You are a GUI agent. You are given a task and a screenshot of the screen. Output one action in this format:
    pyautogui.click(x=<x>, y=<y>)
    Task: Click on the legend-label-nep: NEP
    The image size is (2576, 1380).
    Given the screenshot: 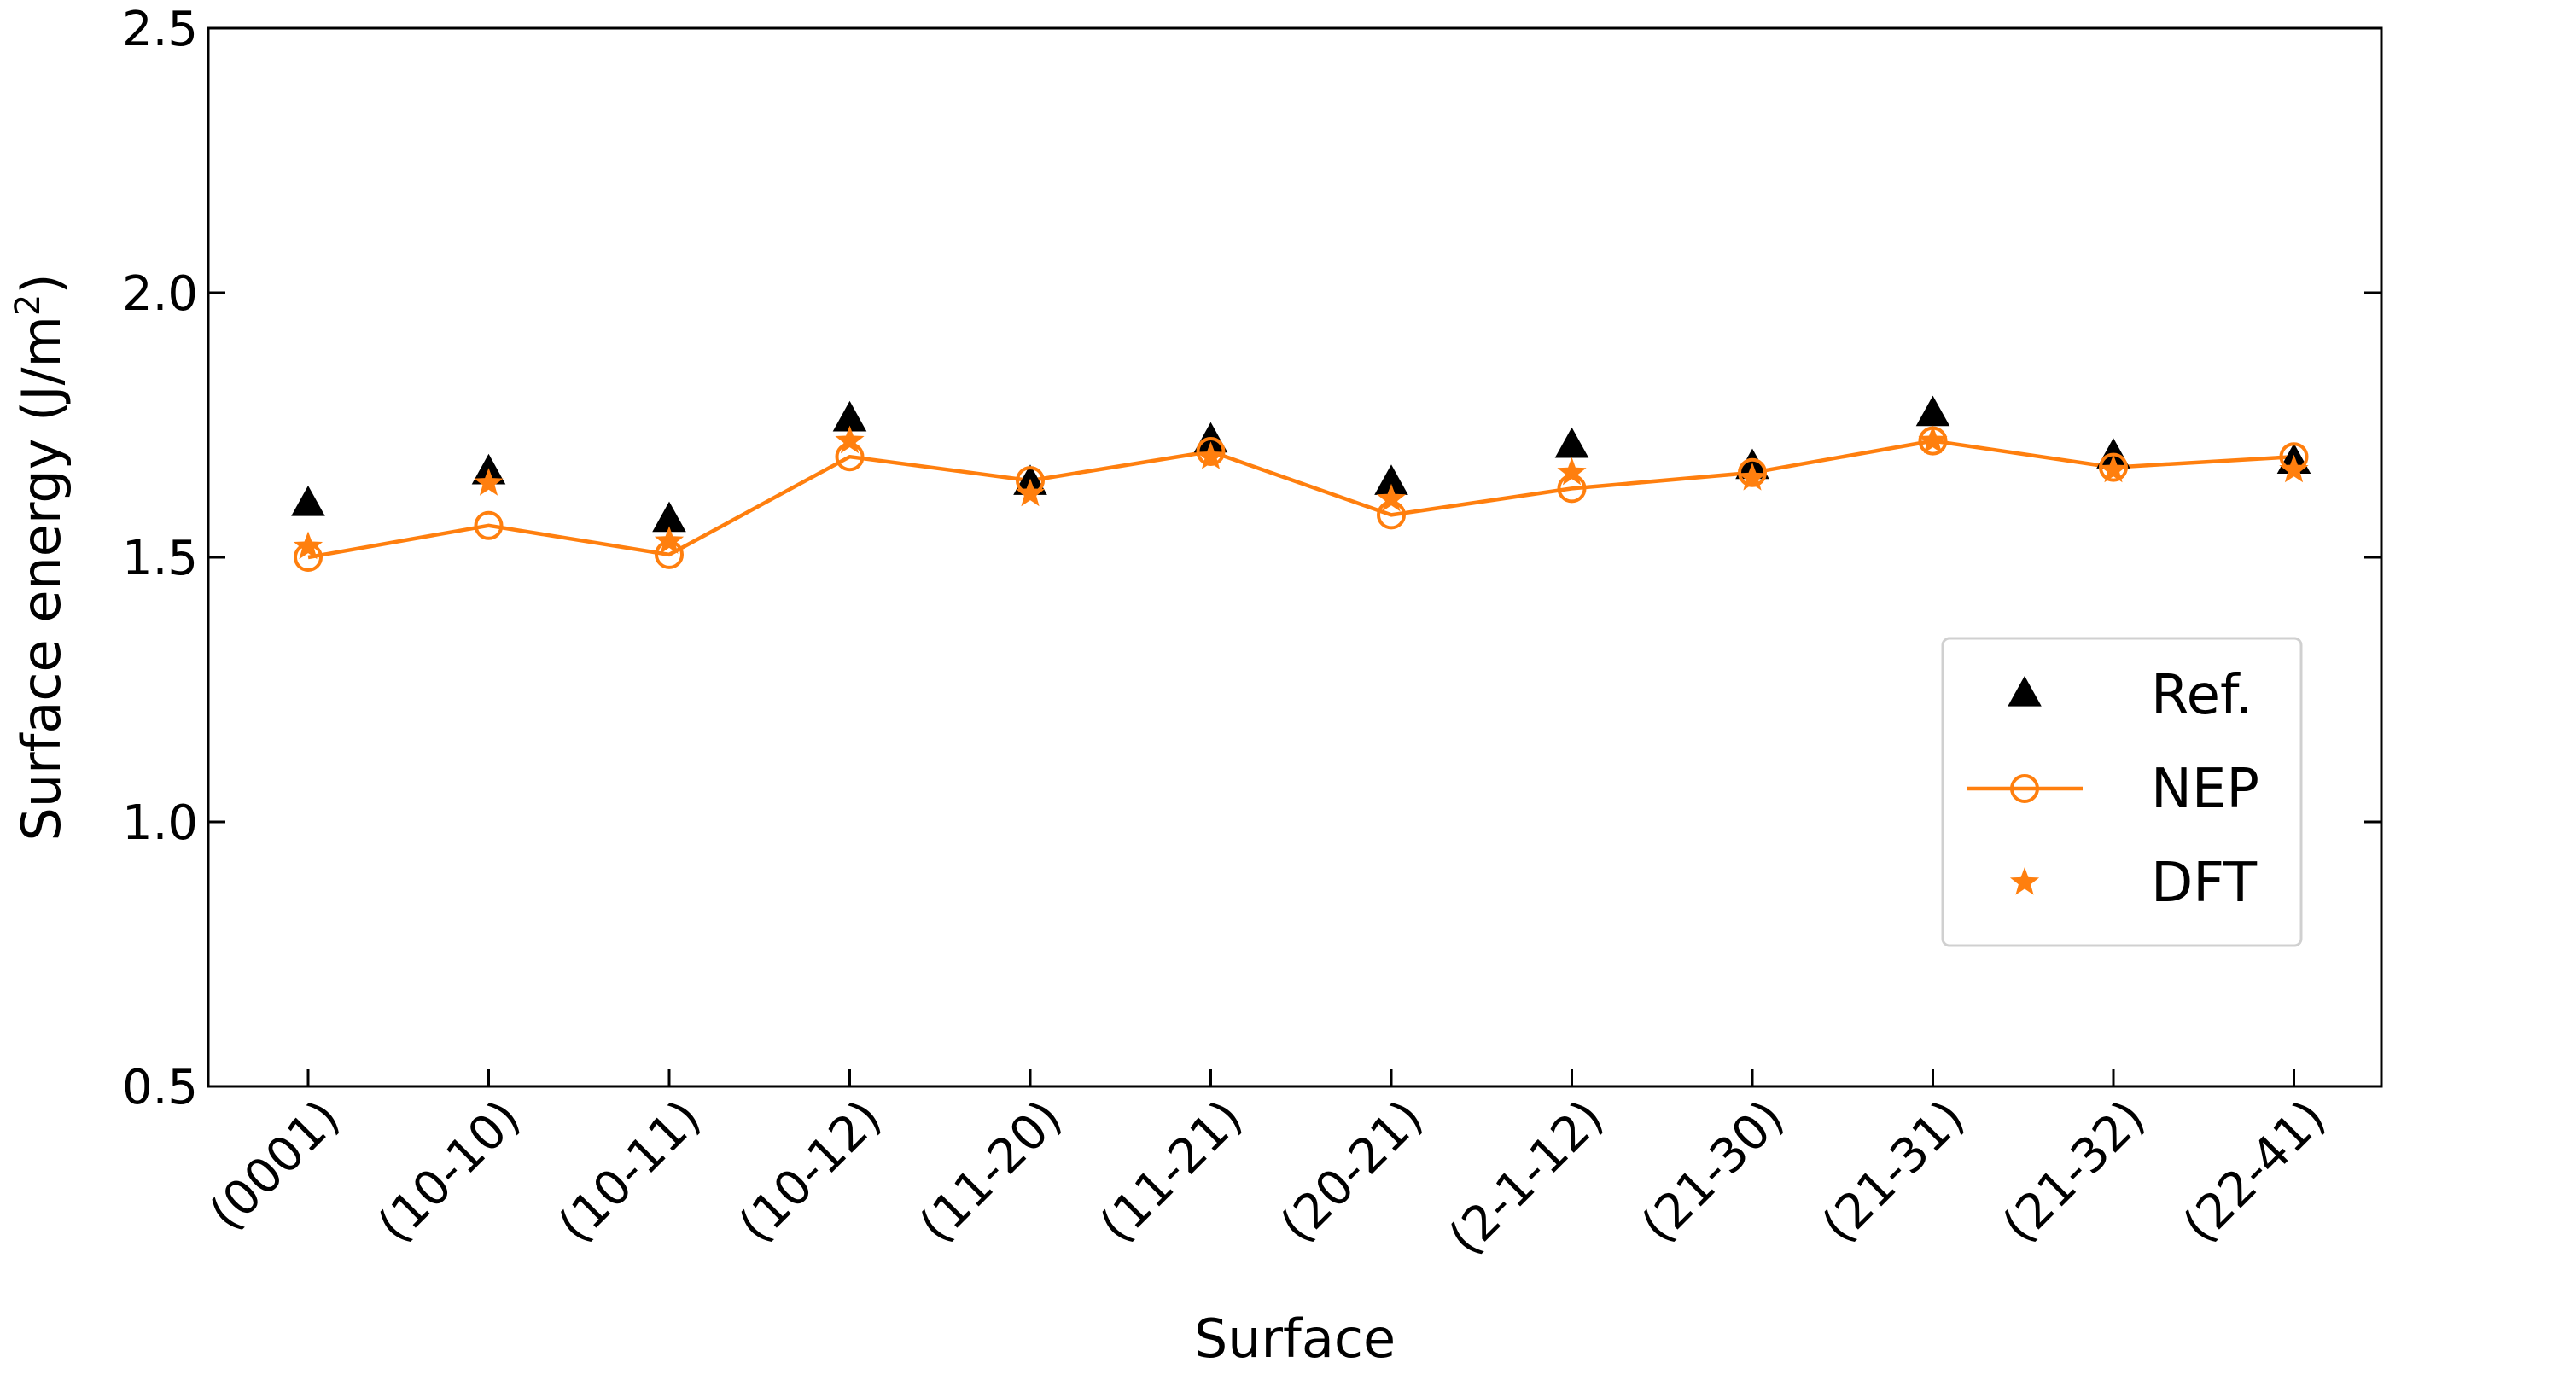 What is the action you would take?
    pyautogui.click(x=2205, y=789)
    